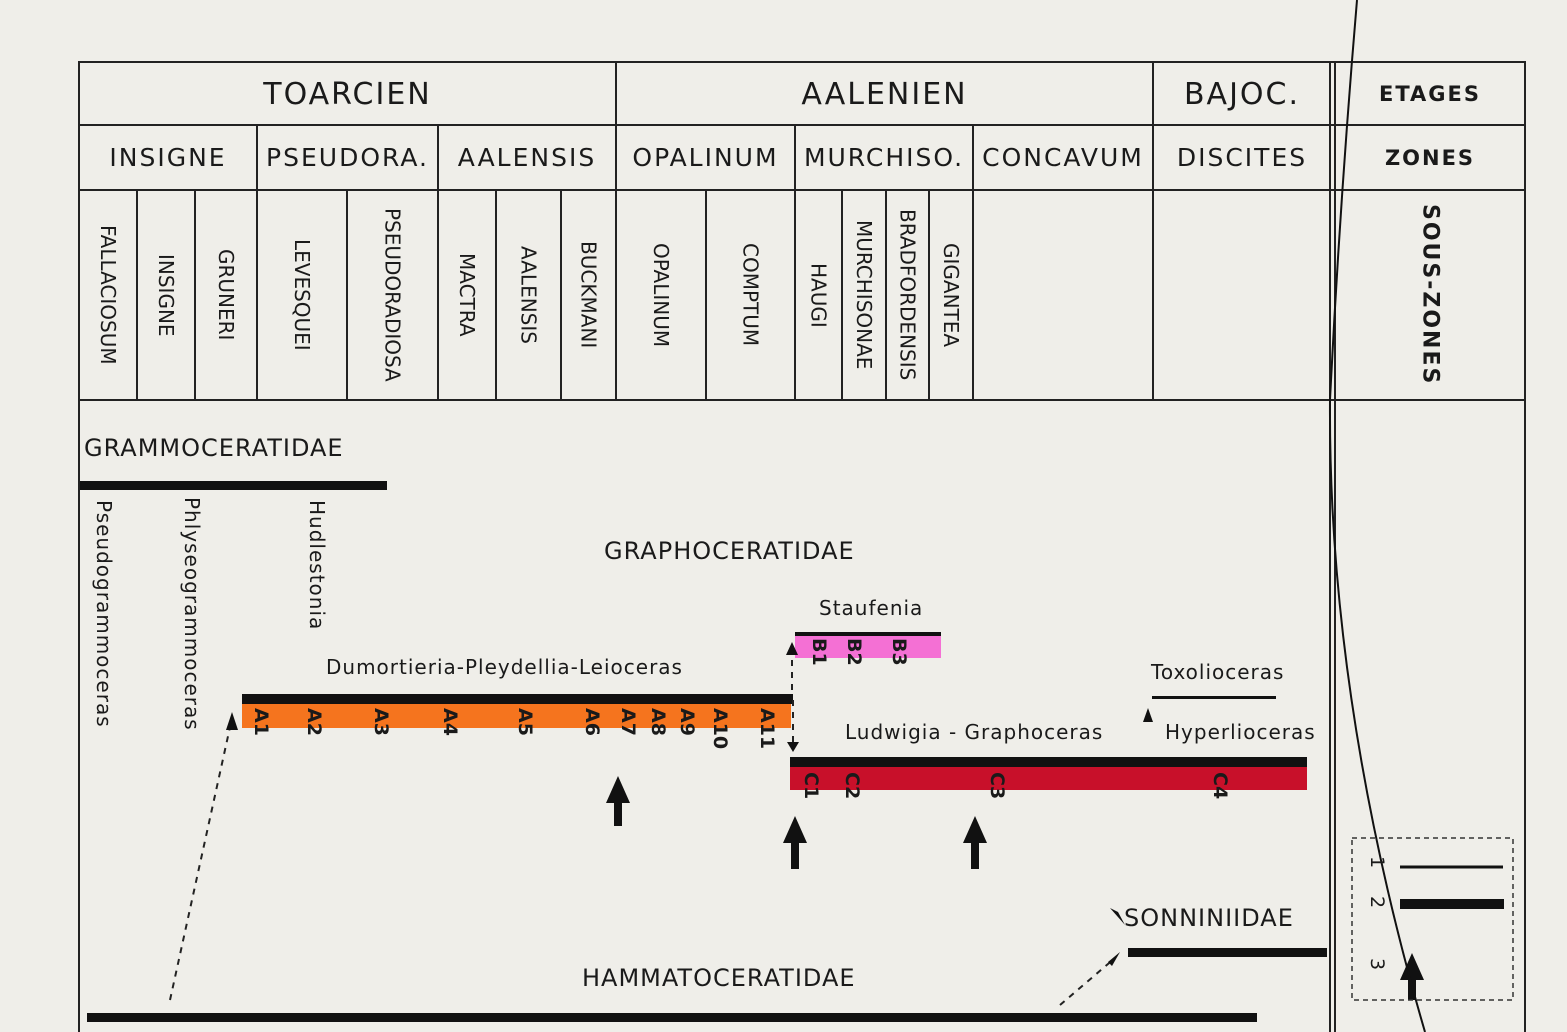 The image size is (1567, 1032). Describe the element at coordinates (907, 295) in the screenshot. I see `subzone-bradfordensis: BRADFORDENSIS` at that location.